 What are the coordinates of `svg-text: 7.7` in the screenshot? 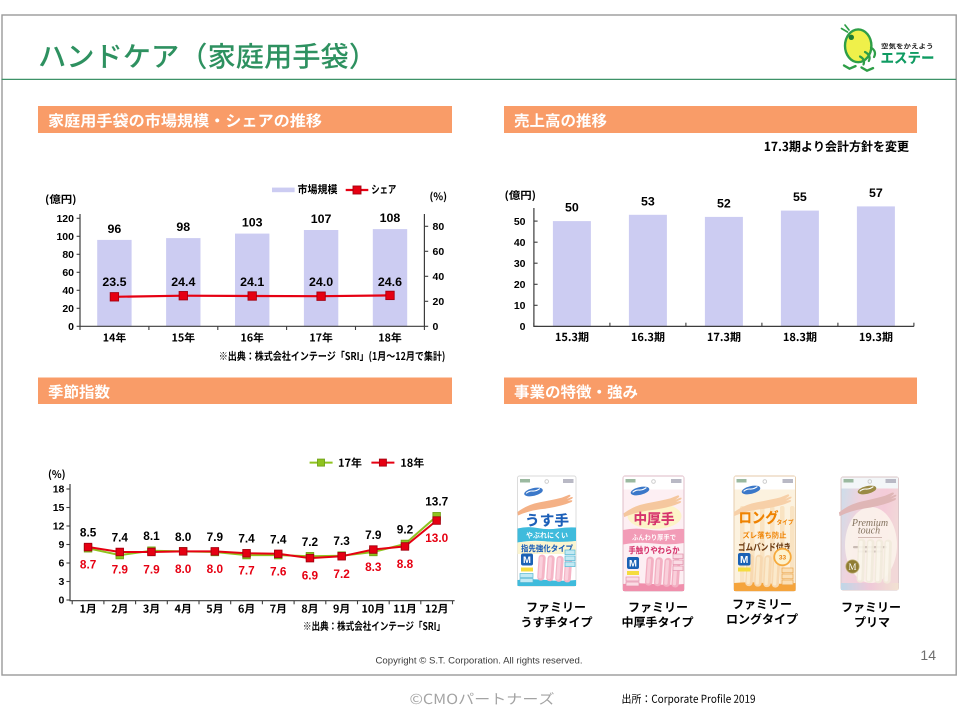 It's located at (246, 571).